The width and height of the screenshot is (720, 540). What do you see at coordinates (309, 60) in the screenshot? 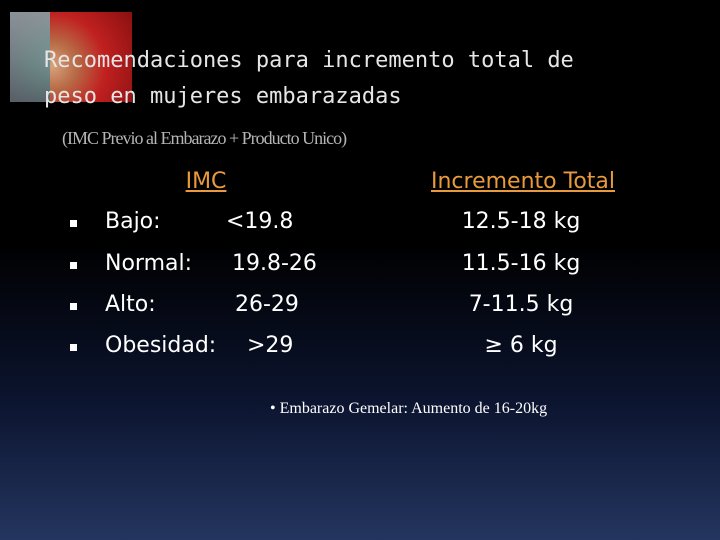
I see `title-line: Recomendaciones para incremento total de` at bounding box center [309, 60].